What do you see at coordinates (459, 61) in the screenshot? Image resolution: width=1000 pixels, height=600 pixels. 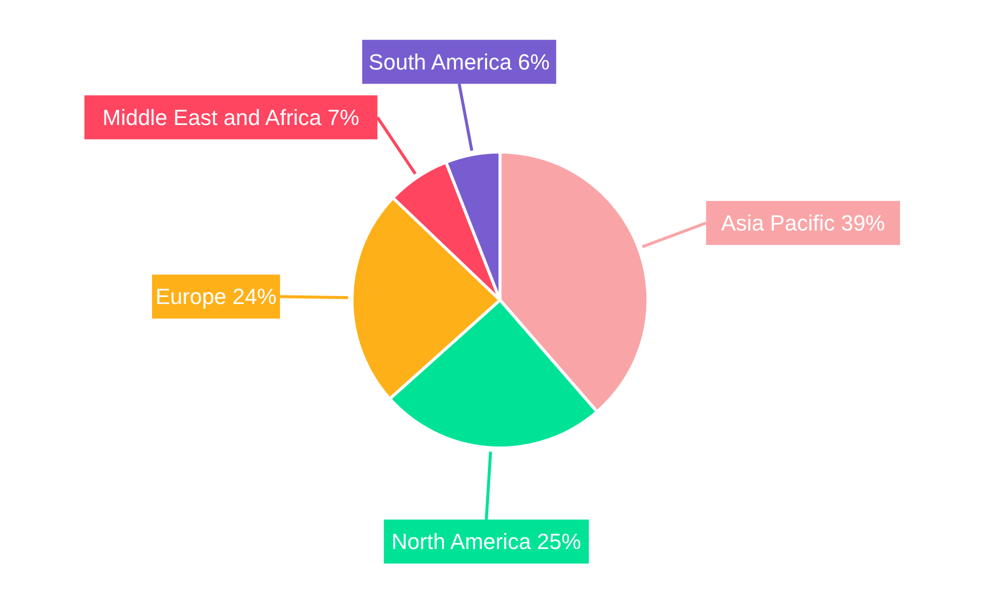 I see `slice-label: South America 6%` at bounding box center [459, 61].